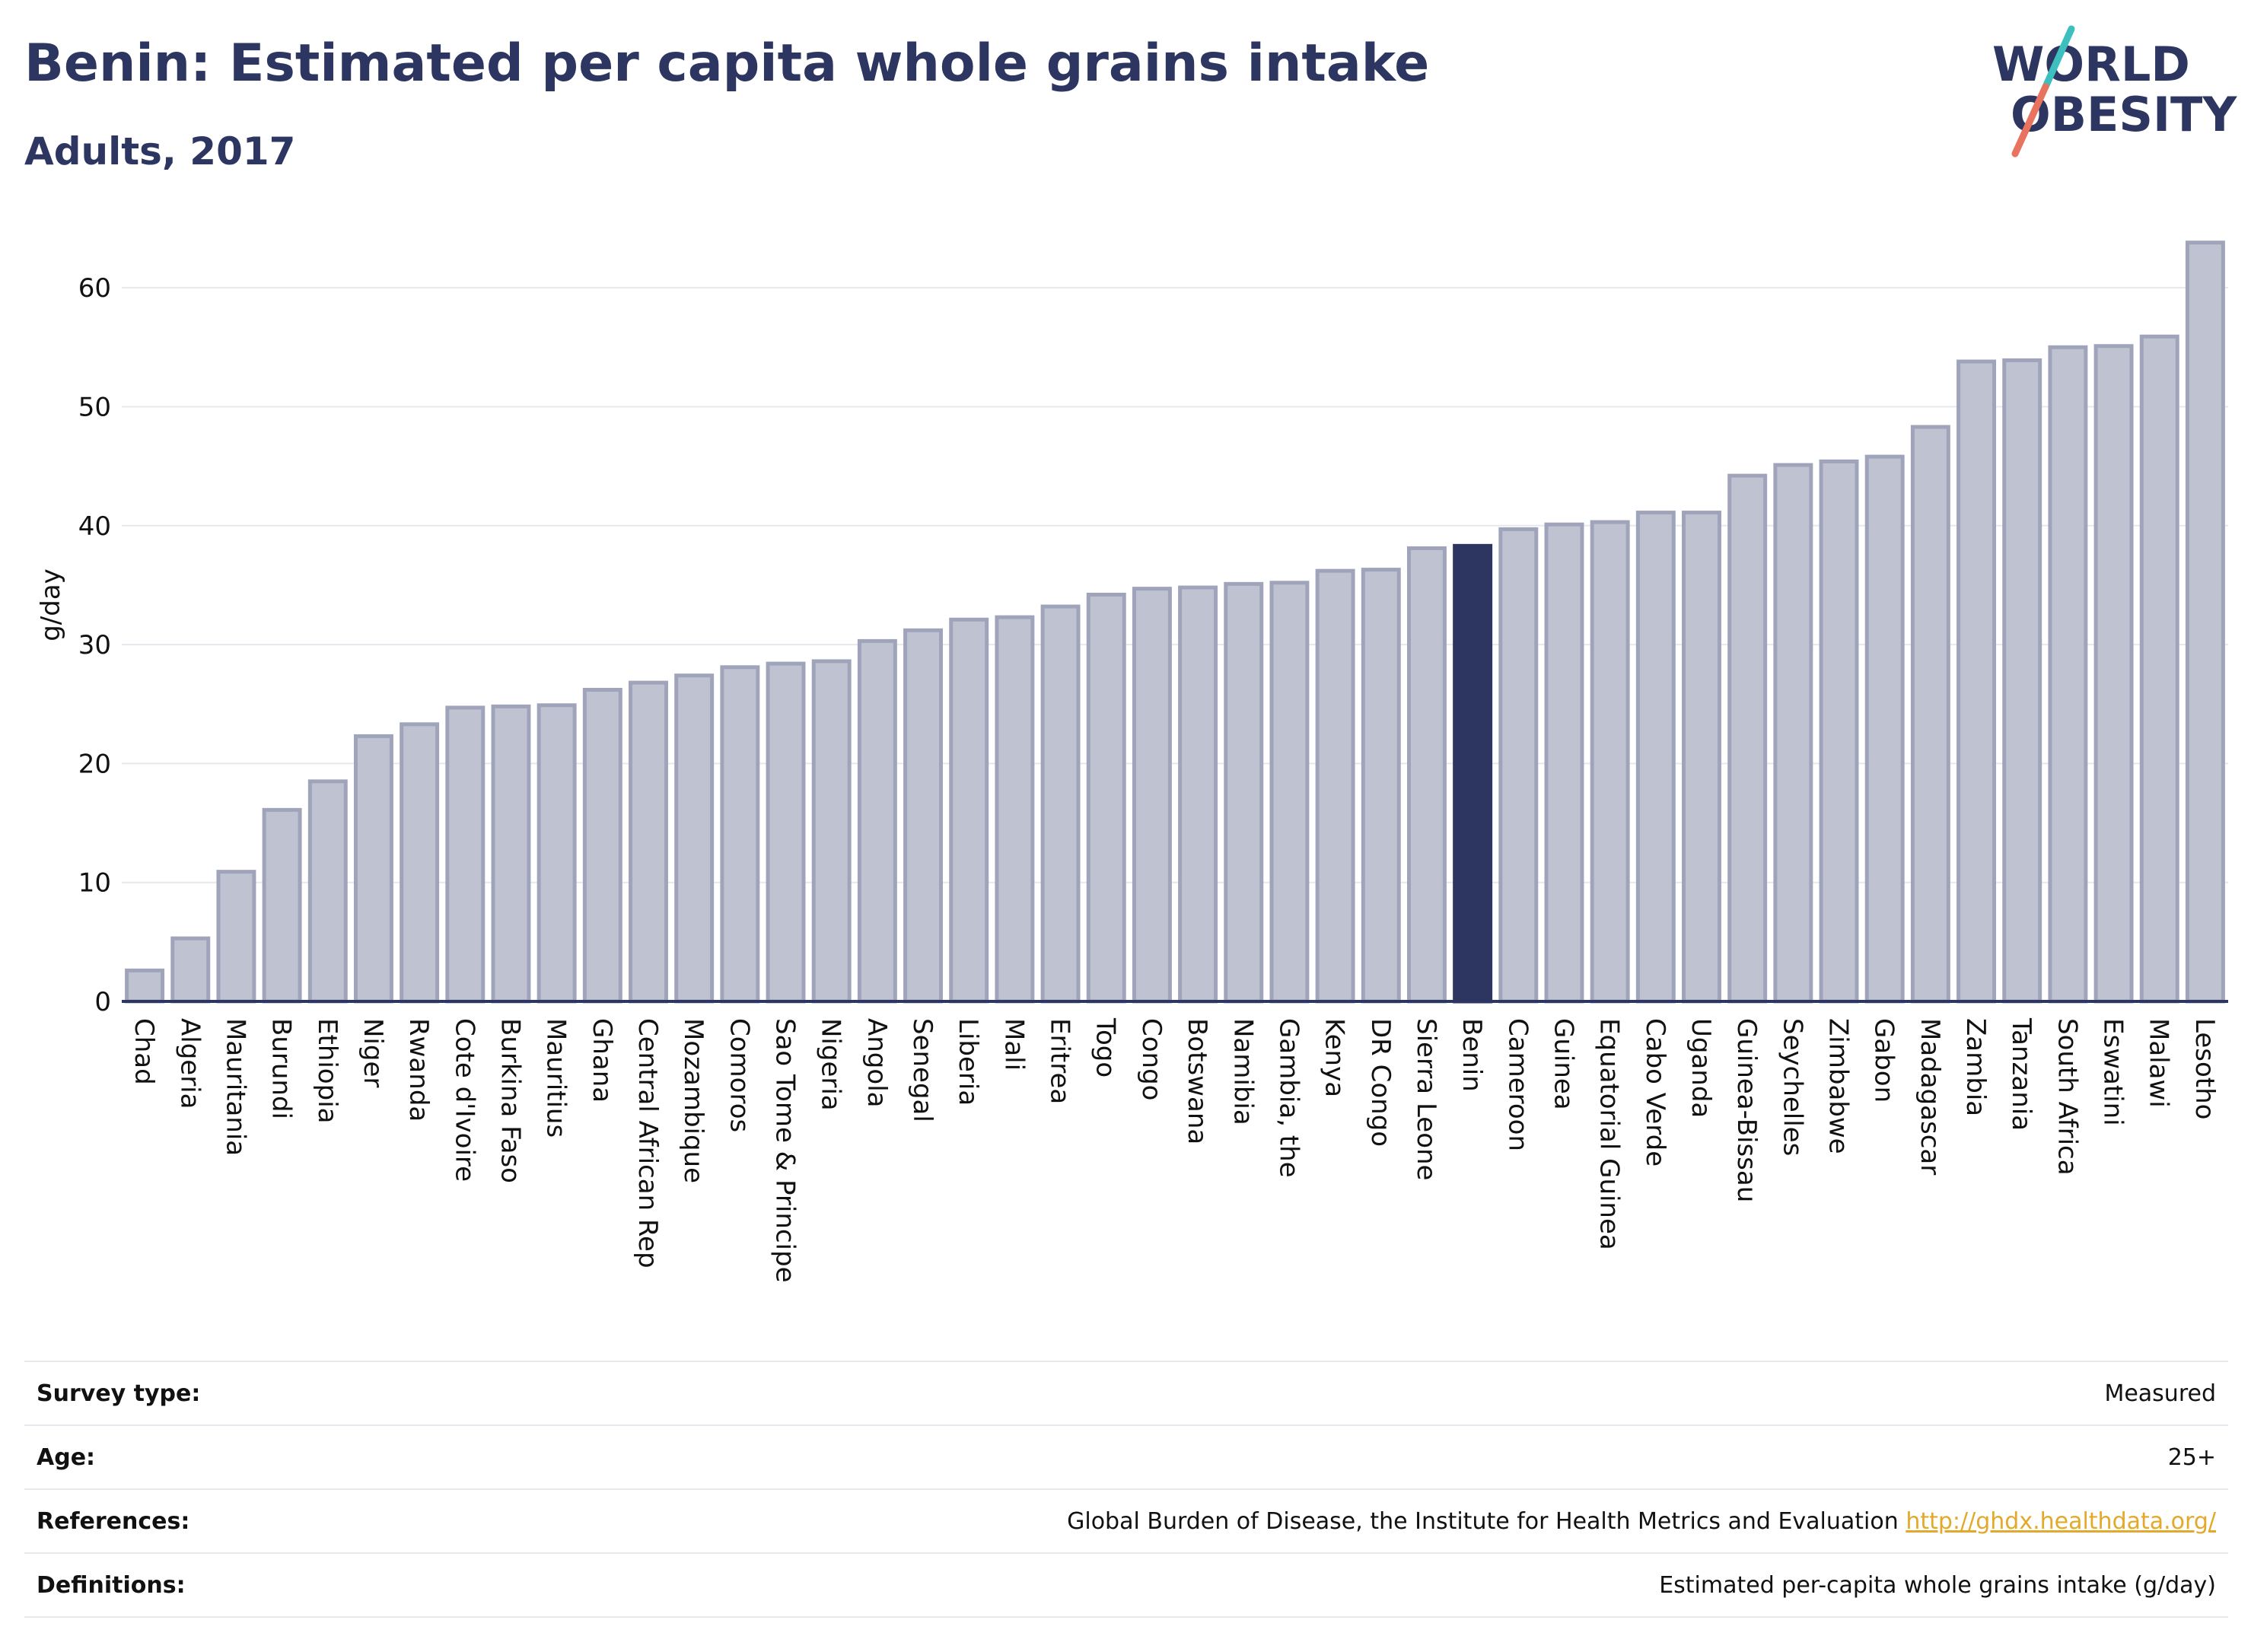 Image resolution: width=2251 pixels, height=1652 pixels. What do you see at coordinates (281, 1068) in the screenshot?
I see `x-tick-label: Burundi` at bounding box center [281, 1068].